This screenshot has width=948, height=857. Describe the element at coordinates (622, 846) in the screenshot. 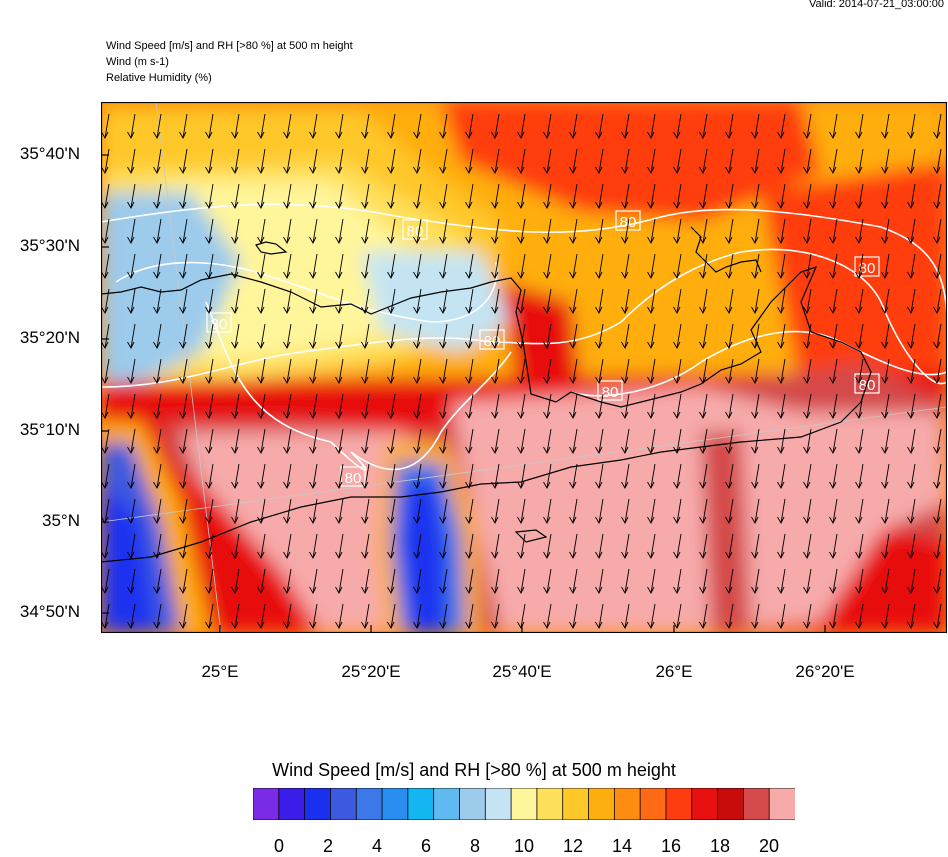

I see `colorbar-tick-label: 14` at that location.